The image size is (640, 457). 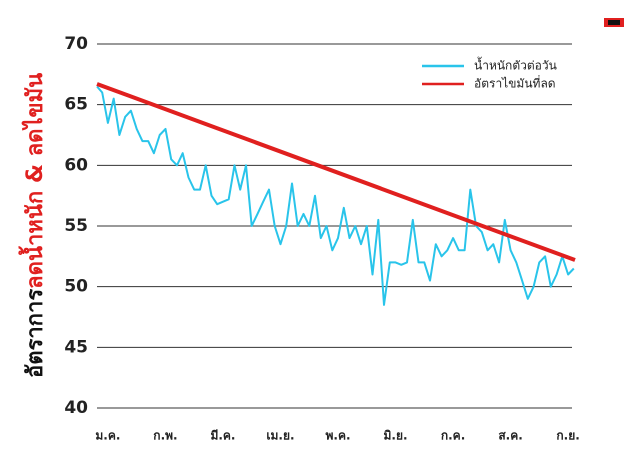 What do you see at coordinates (510, 436) in the screenshot?
I see `x-tick-label: ส.ค.` at bounding box center [510, 436].